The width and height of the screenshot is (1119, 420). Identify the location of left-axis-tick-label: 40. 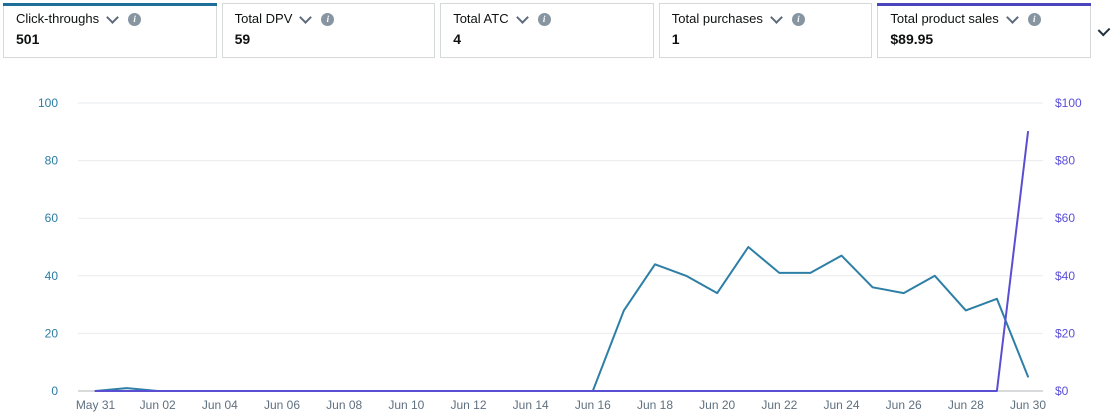
(52, 276).